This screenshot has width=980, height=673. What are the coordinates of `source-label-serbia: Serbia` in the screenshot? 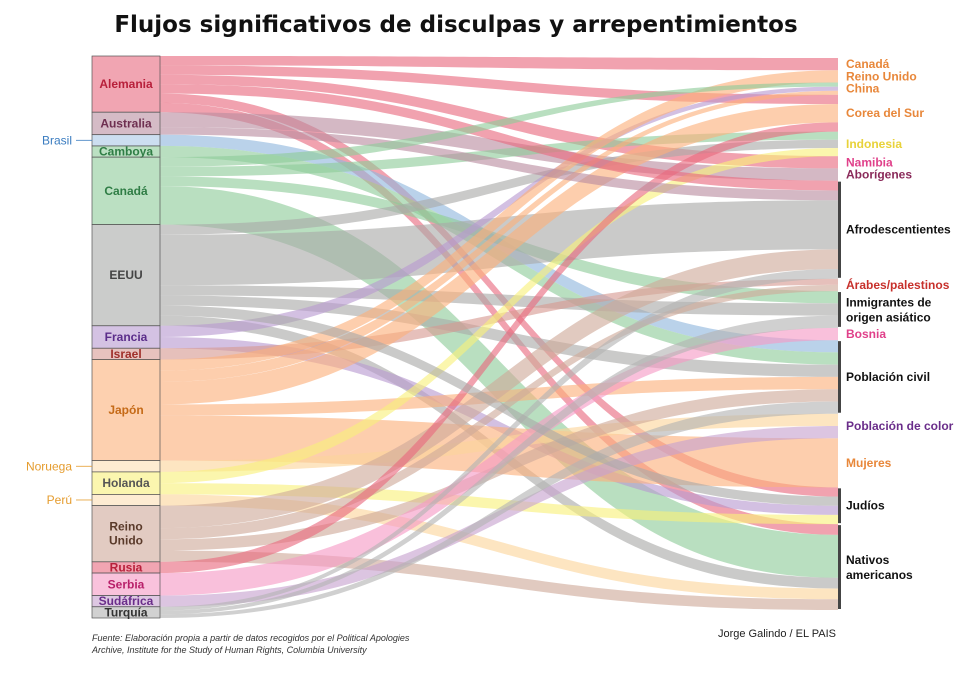 It's located at (126, 584).